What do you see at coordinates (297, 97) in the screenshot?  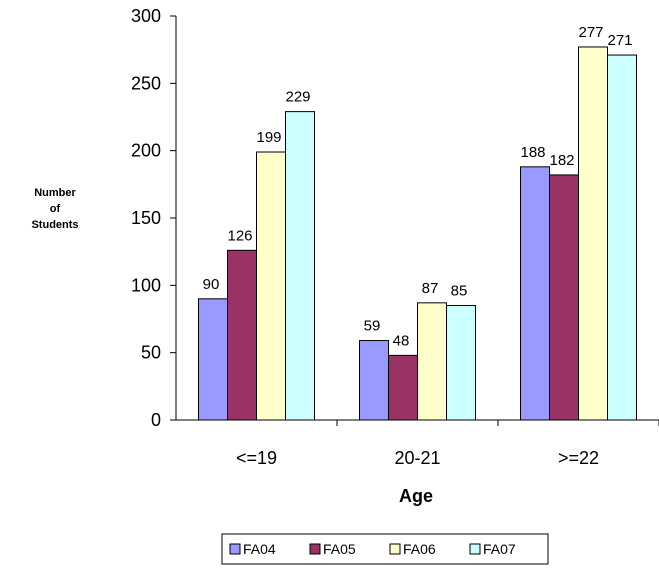 I see `data-label-le-19-fa07: 229` at bounding box center [297, 97].